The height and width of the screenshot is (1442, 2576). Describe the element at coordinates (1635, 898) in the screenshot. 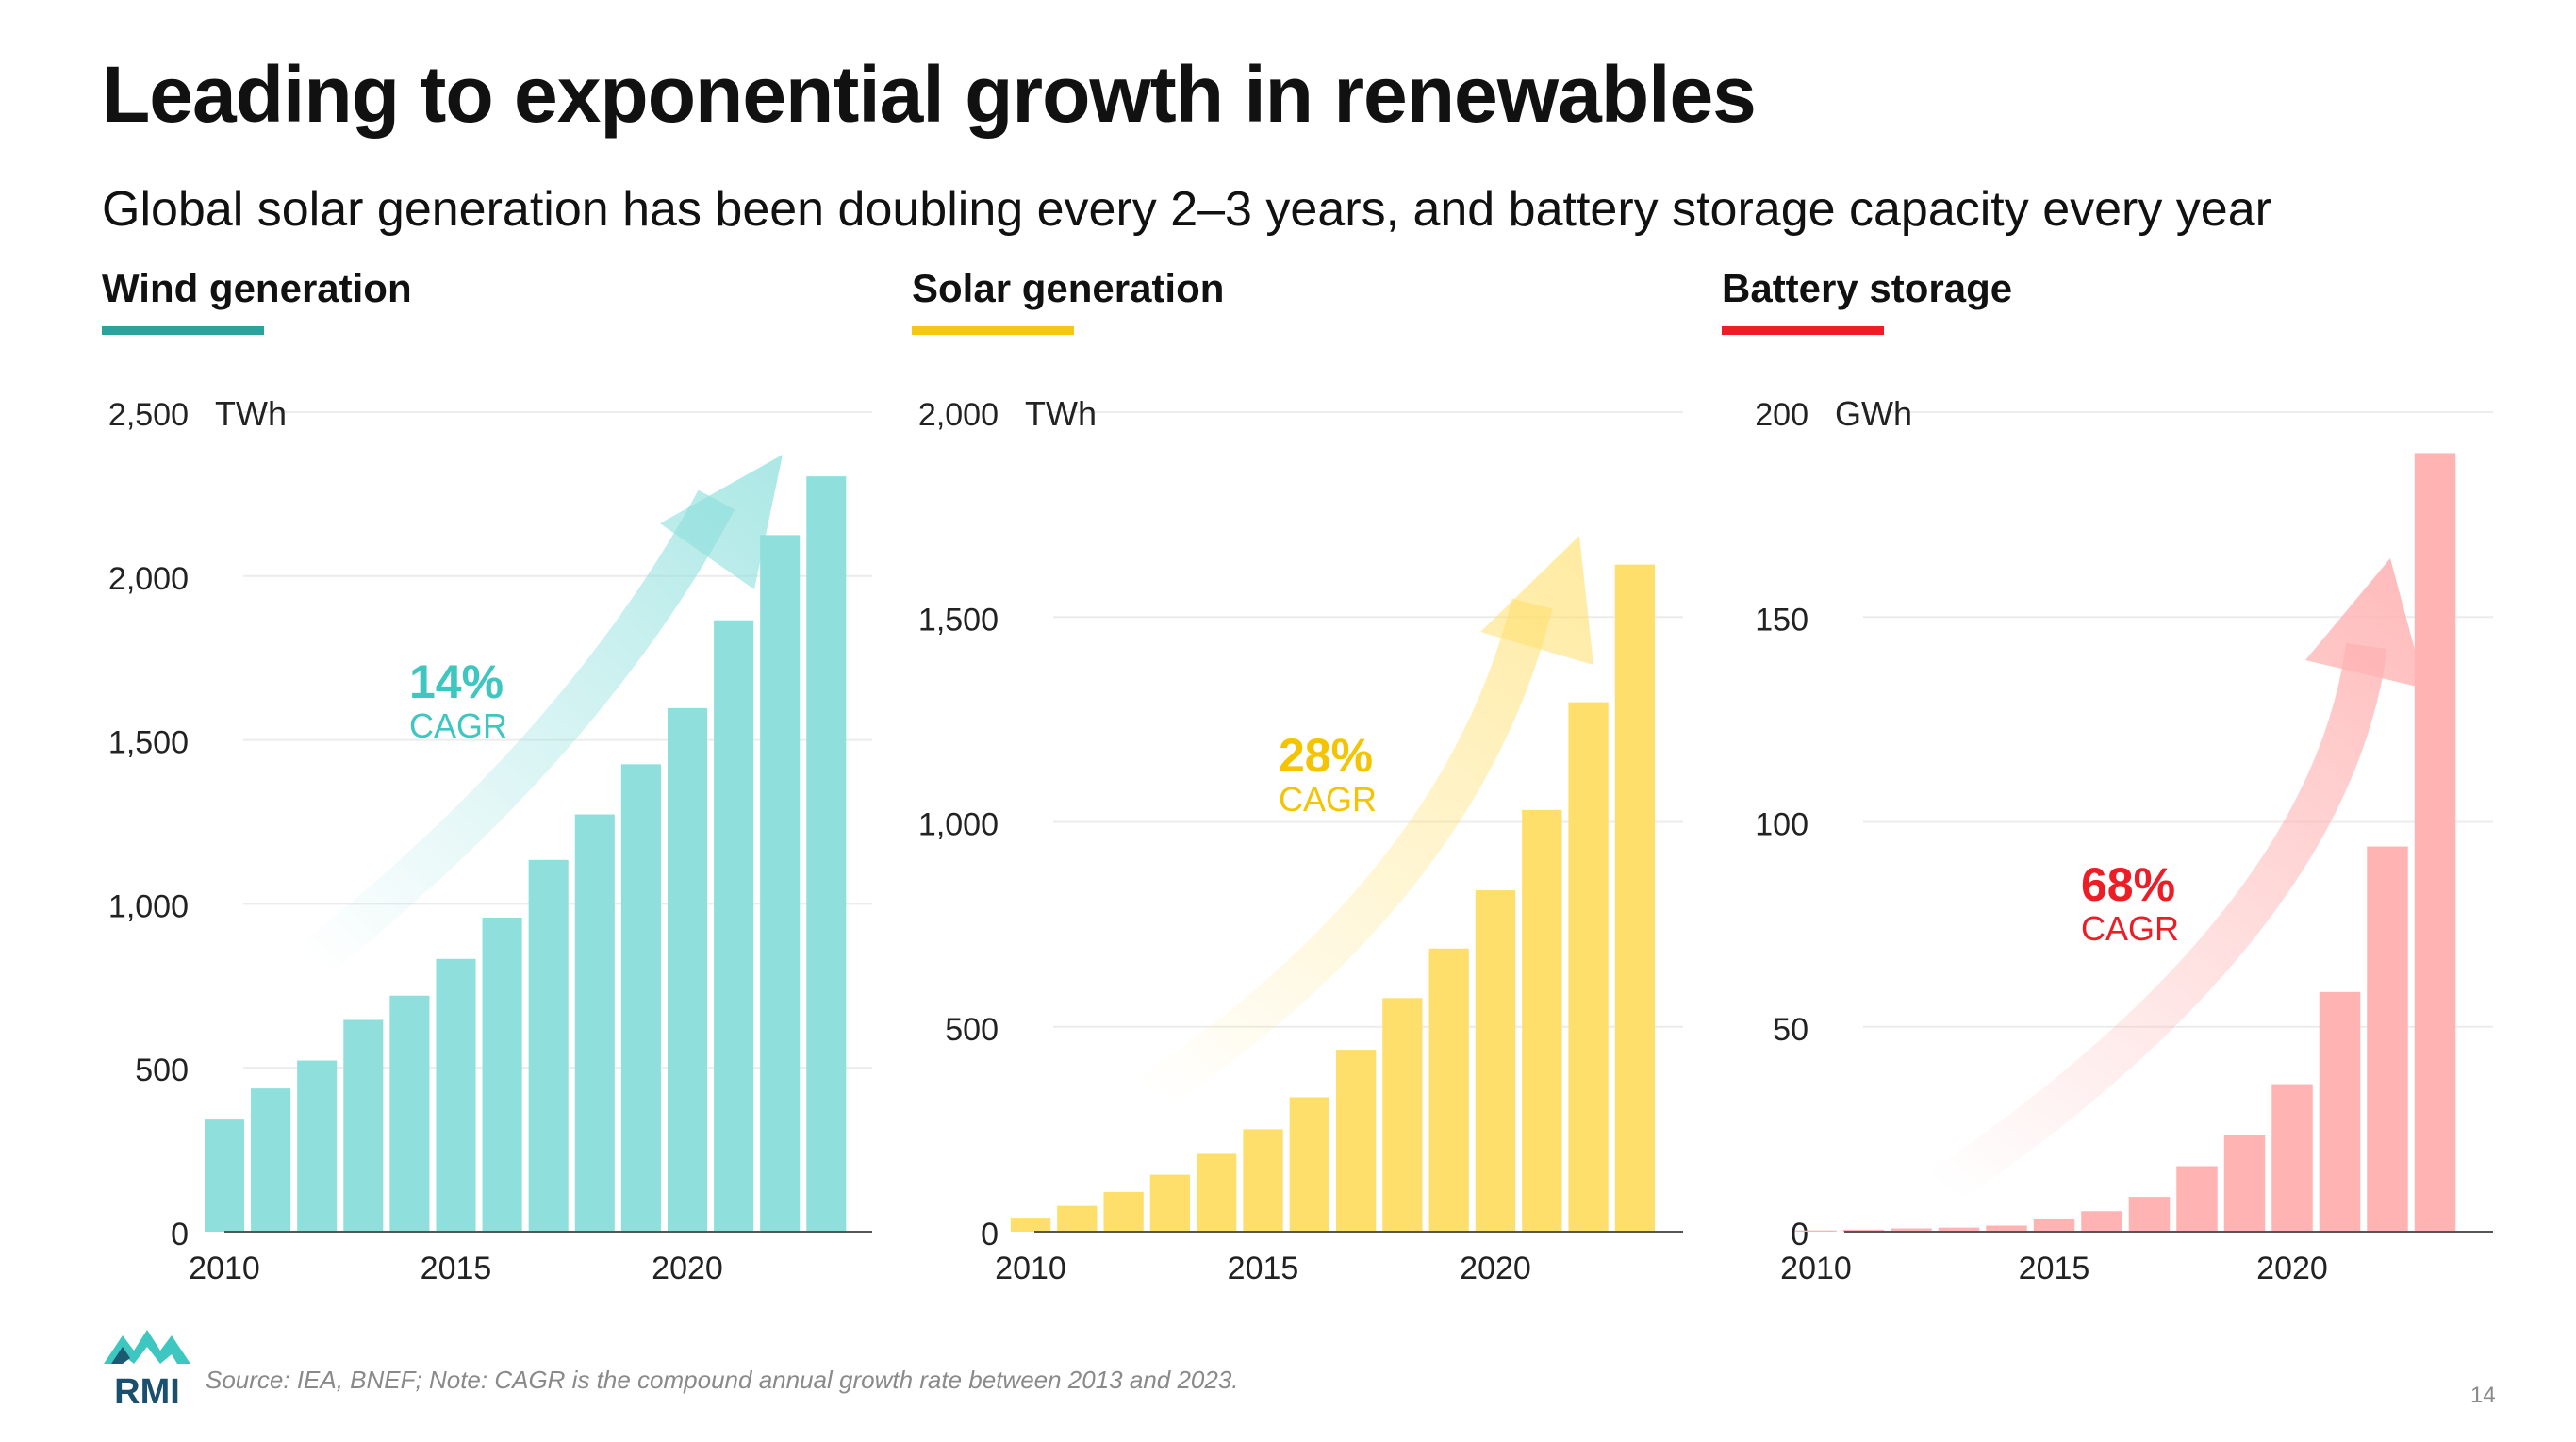

I see `solar-bar-2023` at that location.